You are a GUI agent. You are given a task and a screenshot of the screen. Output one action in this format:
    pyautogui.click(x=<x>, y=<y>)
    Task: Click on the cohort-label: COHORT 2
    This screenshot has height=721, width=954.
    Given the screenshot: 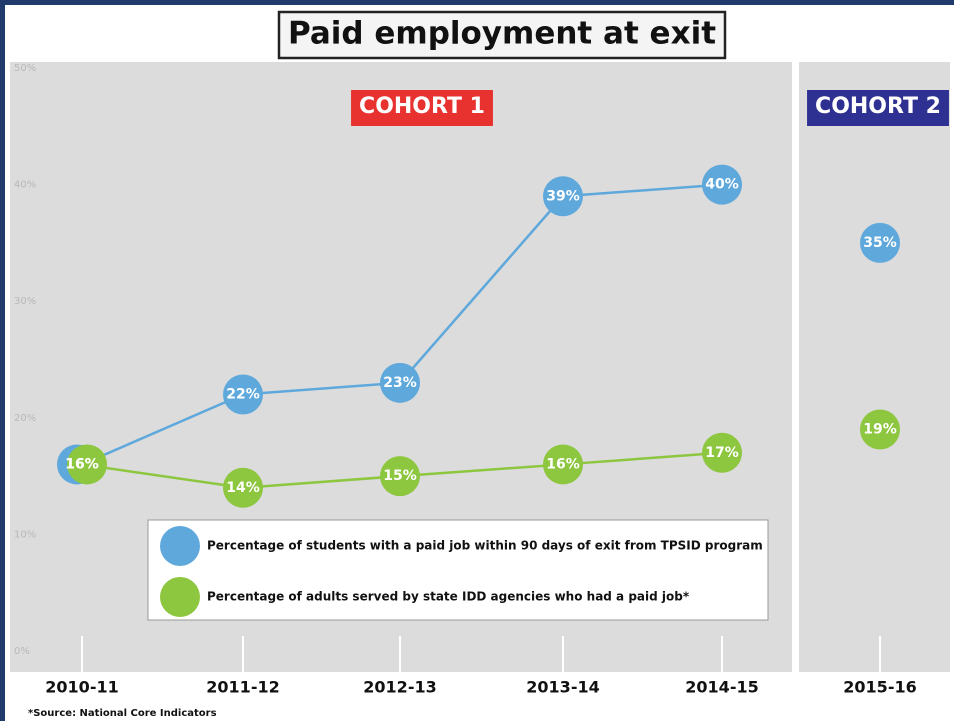 What is the action you would take?
    pyautogui.click(x=878, y=106)
    